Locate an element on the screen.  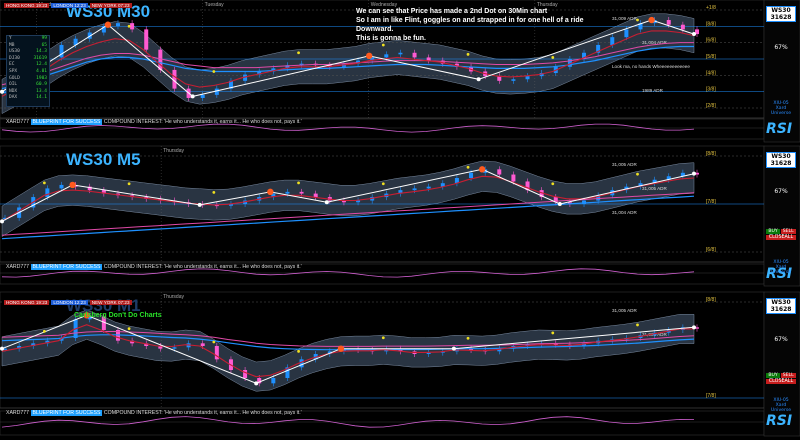
market-row: SPX 4.01 is located at coordinates (28, 72).